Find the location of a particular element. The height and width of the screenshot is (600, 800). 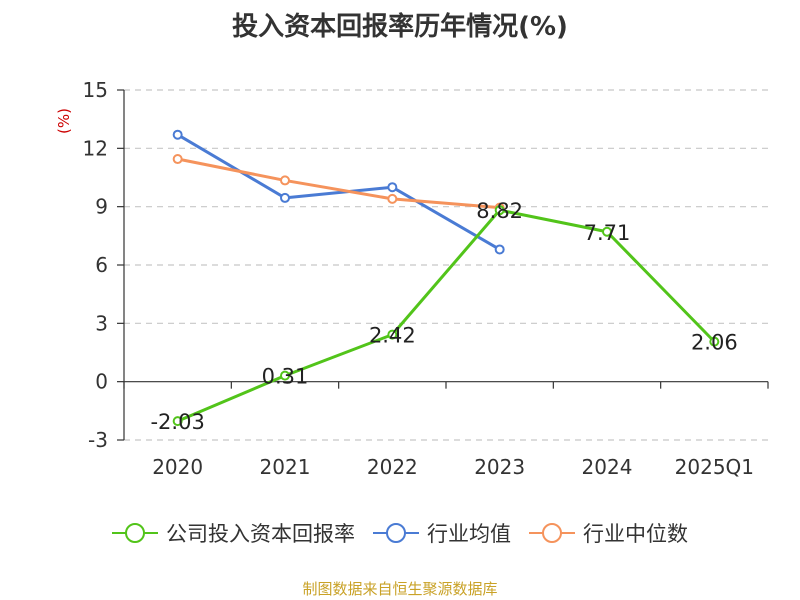

data-label: 0.31 is located at coordinates (285, 377).